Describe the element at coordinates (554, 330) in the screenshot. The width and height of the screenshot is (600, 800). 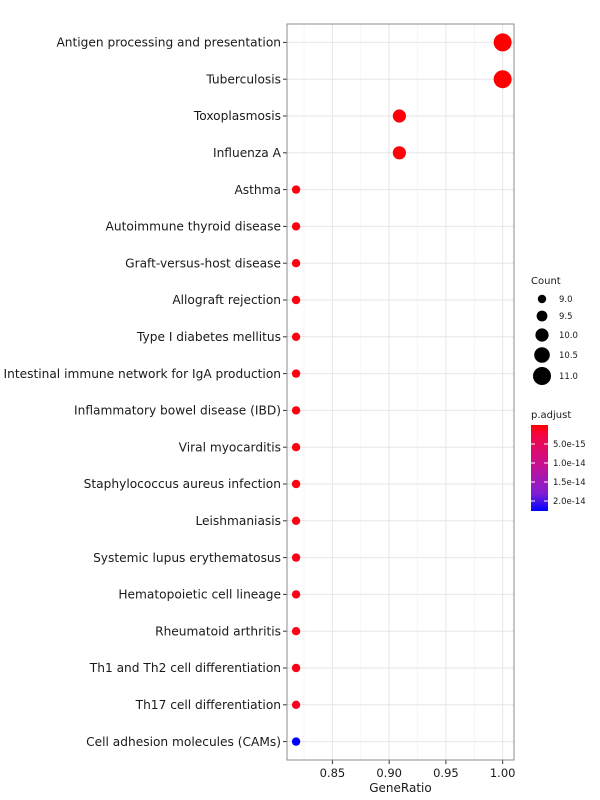
I see `count-legend: Count 9.0 9.5 10.0 10.5 11.0` at that location.